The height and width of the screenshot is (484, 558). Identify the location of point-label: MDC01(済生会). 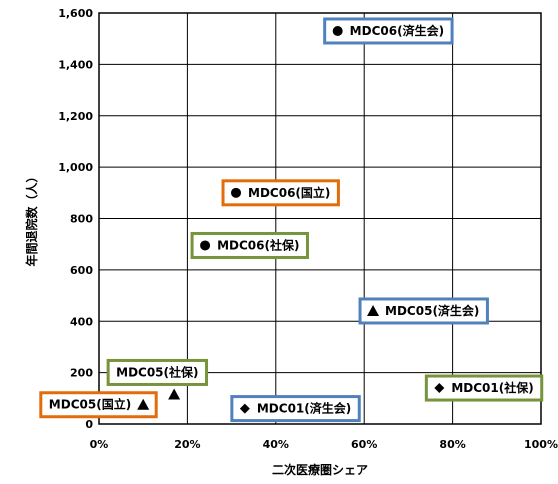
(304, 408).